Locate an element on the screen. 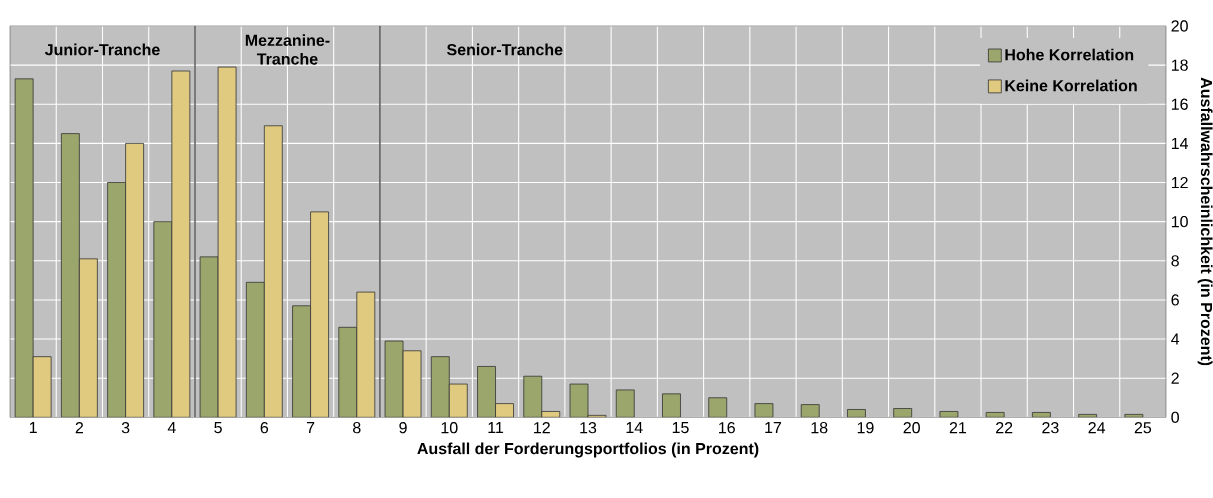 The width and height of the screenshot is (1213, 498). x-tick-label: 1 is located at coordinates (33, 428).